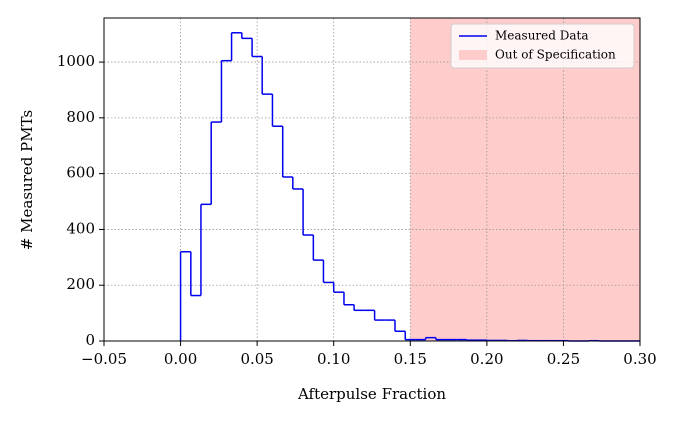  What do you see at coordinates (371, 394) in the screenshot?
I see `x-axis-label: Afterpulse Fraction` at bounding box center [371, 394].